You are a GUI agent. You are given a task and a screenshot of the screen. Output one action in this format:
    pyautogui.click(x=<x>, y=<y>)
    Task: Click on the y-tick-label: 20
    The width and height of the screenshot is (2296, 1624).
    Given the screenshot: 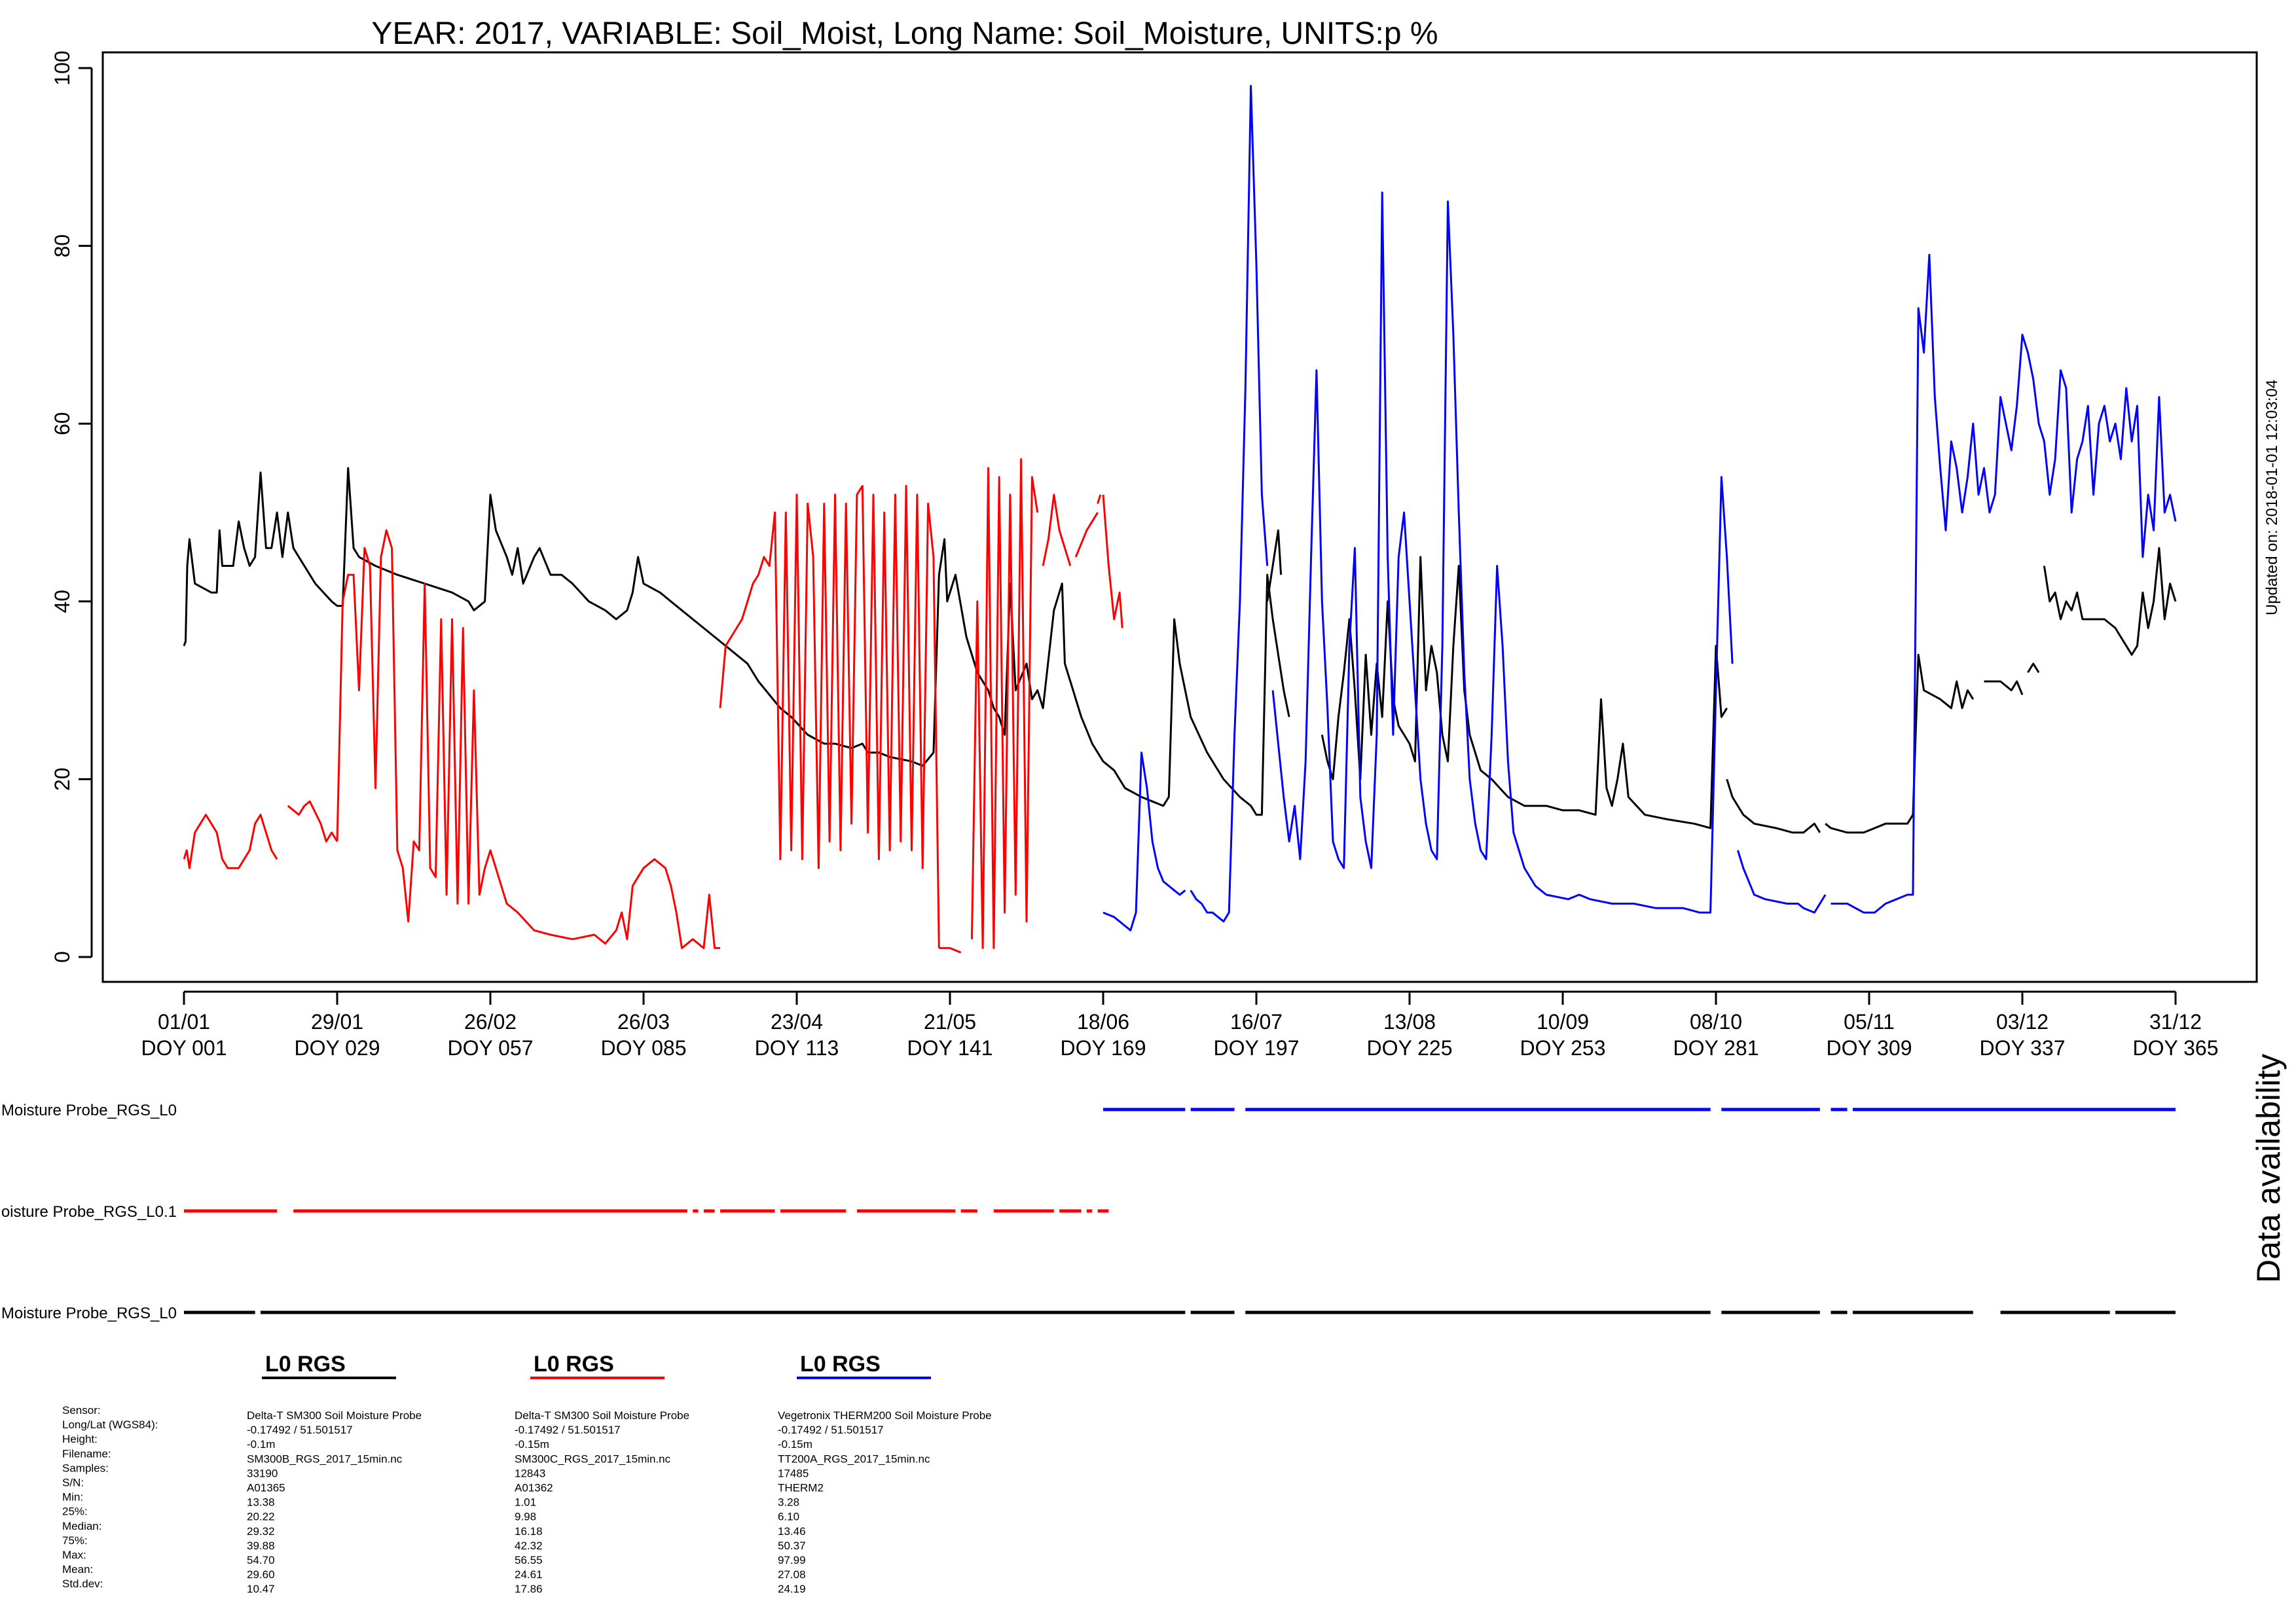 What is the action you would take?
    pyautogui.click(x=62, y=779)
    